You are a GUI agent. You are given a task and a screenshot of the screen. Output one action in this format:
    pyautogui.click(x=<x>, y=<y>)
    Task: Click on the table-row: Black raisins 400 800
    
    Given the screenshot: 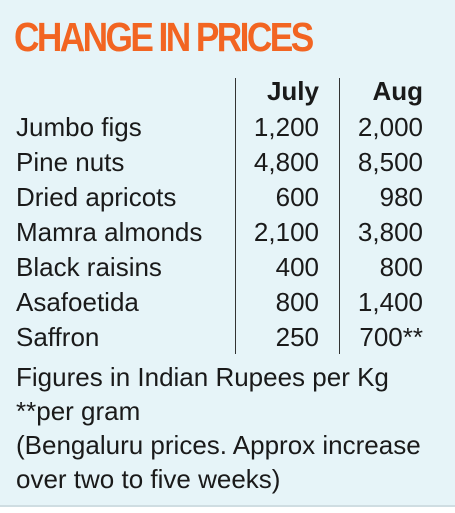 What is the action you would take?
    pyautogui.click(x=227, y=267)
    